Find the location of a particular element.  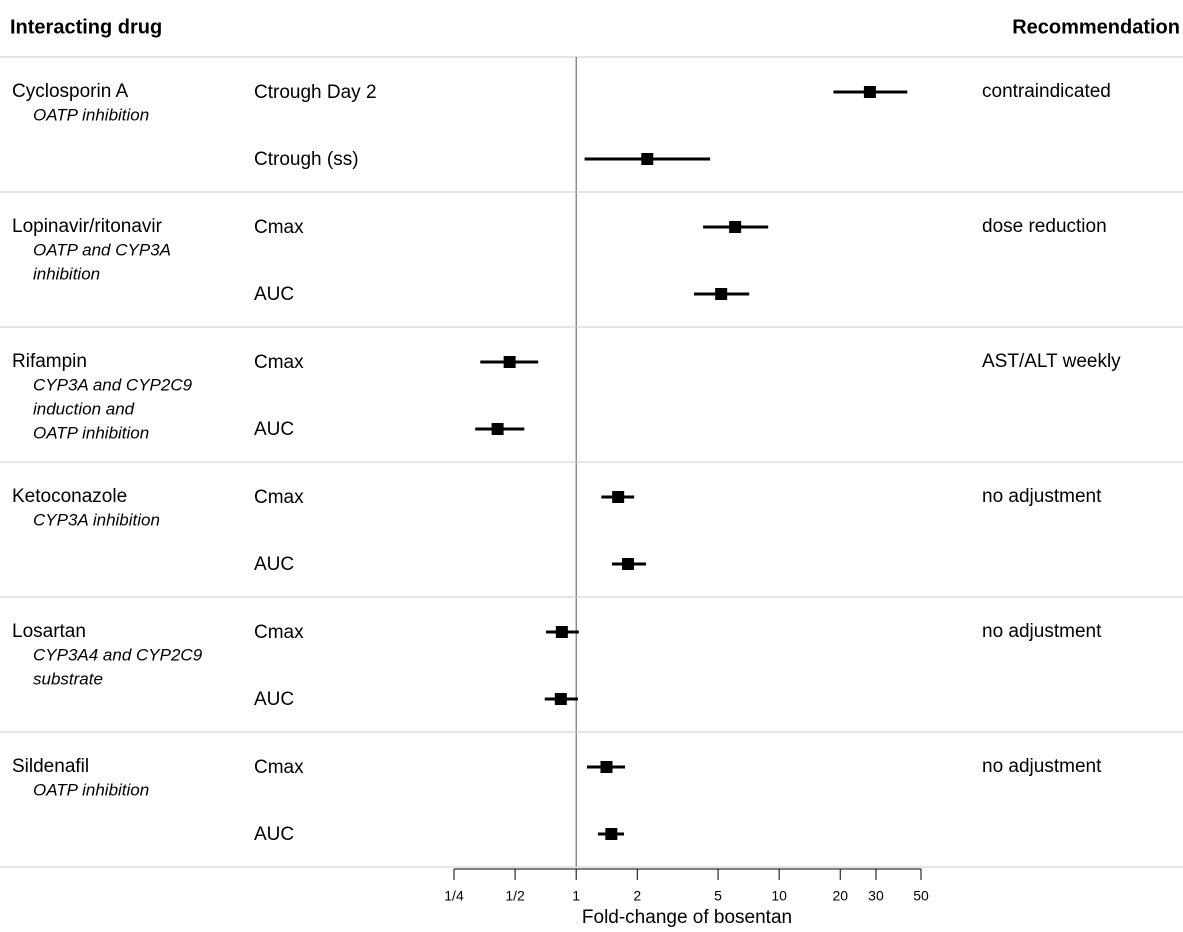

measure-name: Ctrough (ss) is located at coordinates (306, 159).